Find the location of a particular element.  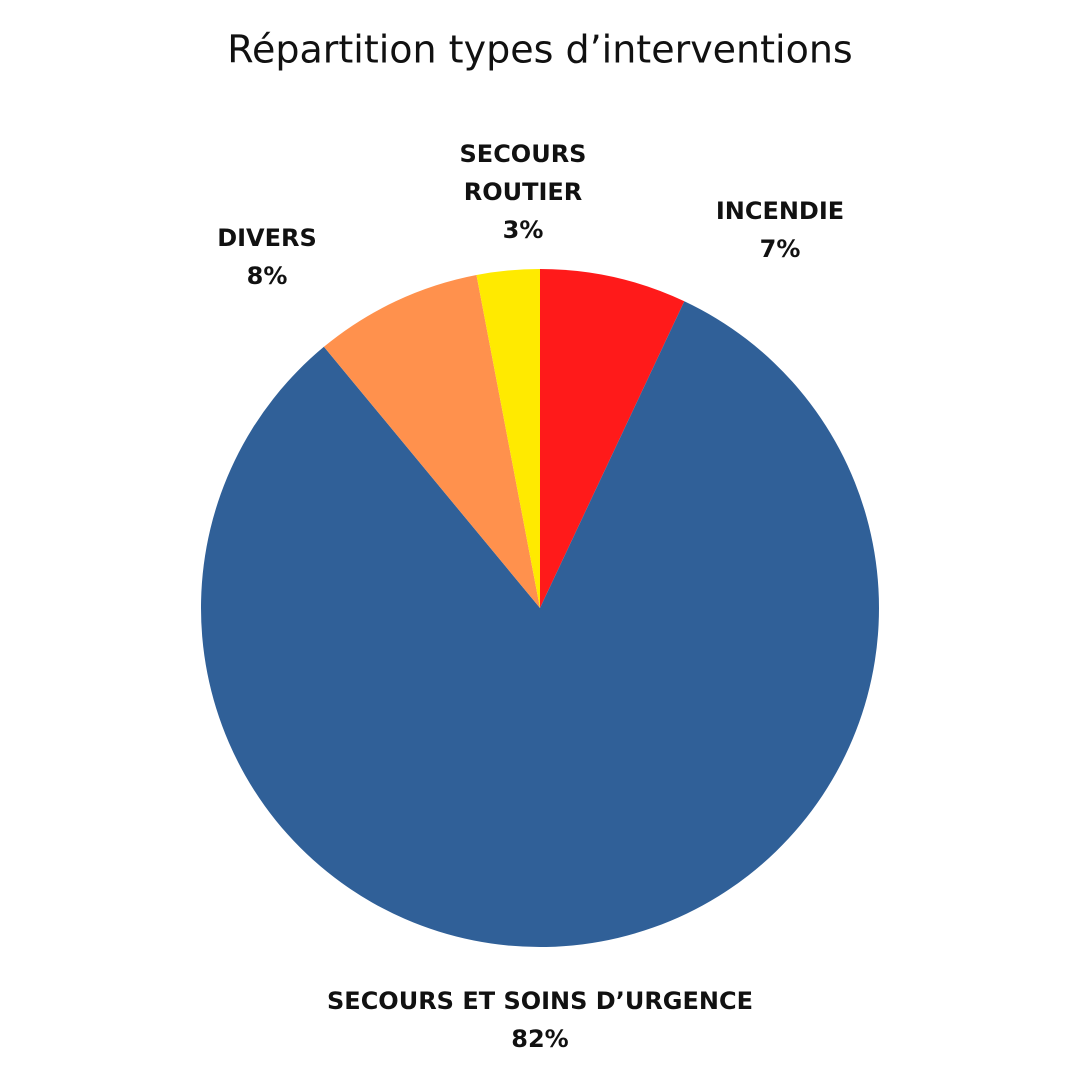

chart-title: Répartition types d’interventions is located at coordinates (539, 50).